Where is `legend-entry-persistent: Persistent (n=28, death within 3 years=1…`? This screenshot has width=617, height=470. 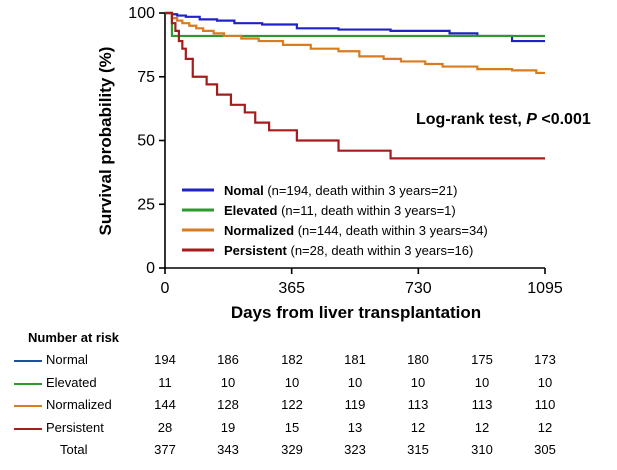
legend-entry-persistent: Persistent (n=28, death within 3 years=1… is located at coordinates (348, 250).